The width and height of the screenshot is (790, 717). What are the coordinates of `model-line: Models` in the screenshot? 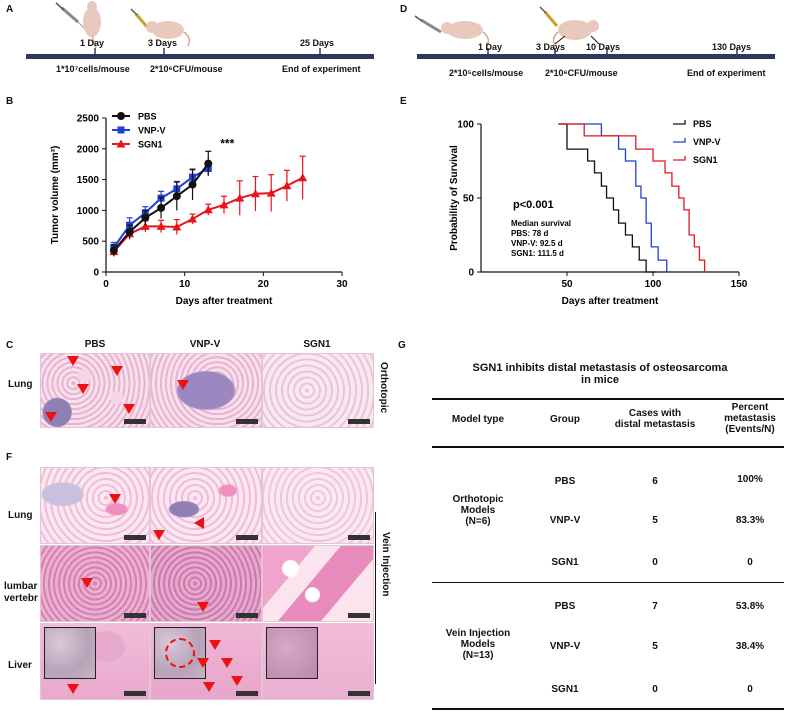 It's located at (478, 510).